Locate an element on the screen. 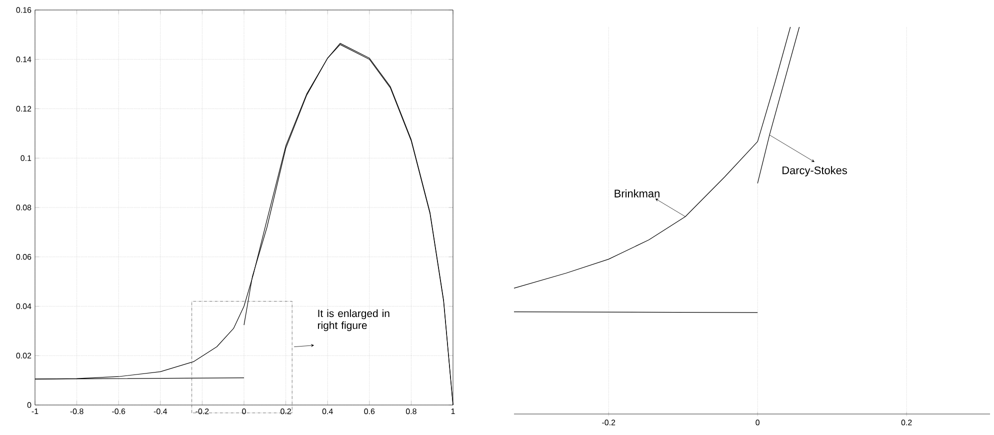 Image resolution: width=994 pixels, height=435 pixels. annotation: It is enlarged in right figure is located at coordinates (354, 320).